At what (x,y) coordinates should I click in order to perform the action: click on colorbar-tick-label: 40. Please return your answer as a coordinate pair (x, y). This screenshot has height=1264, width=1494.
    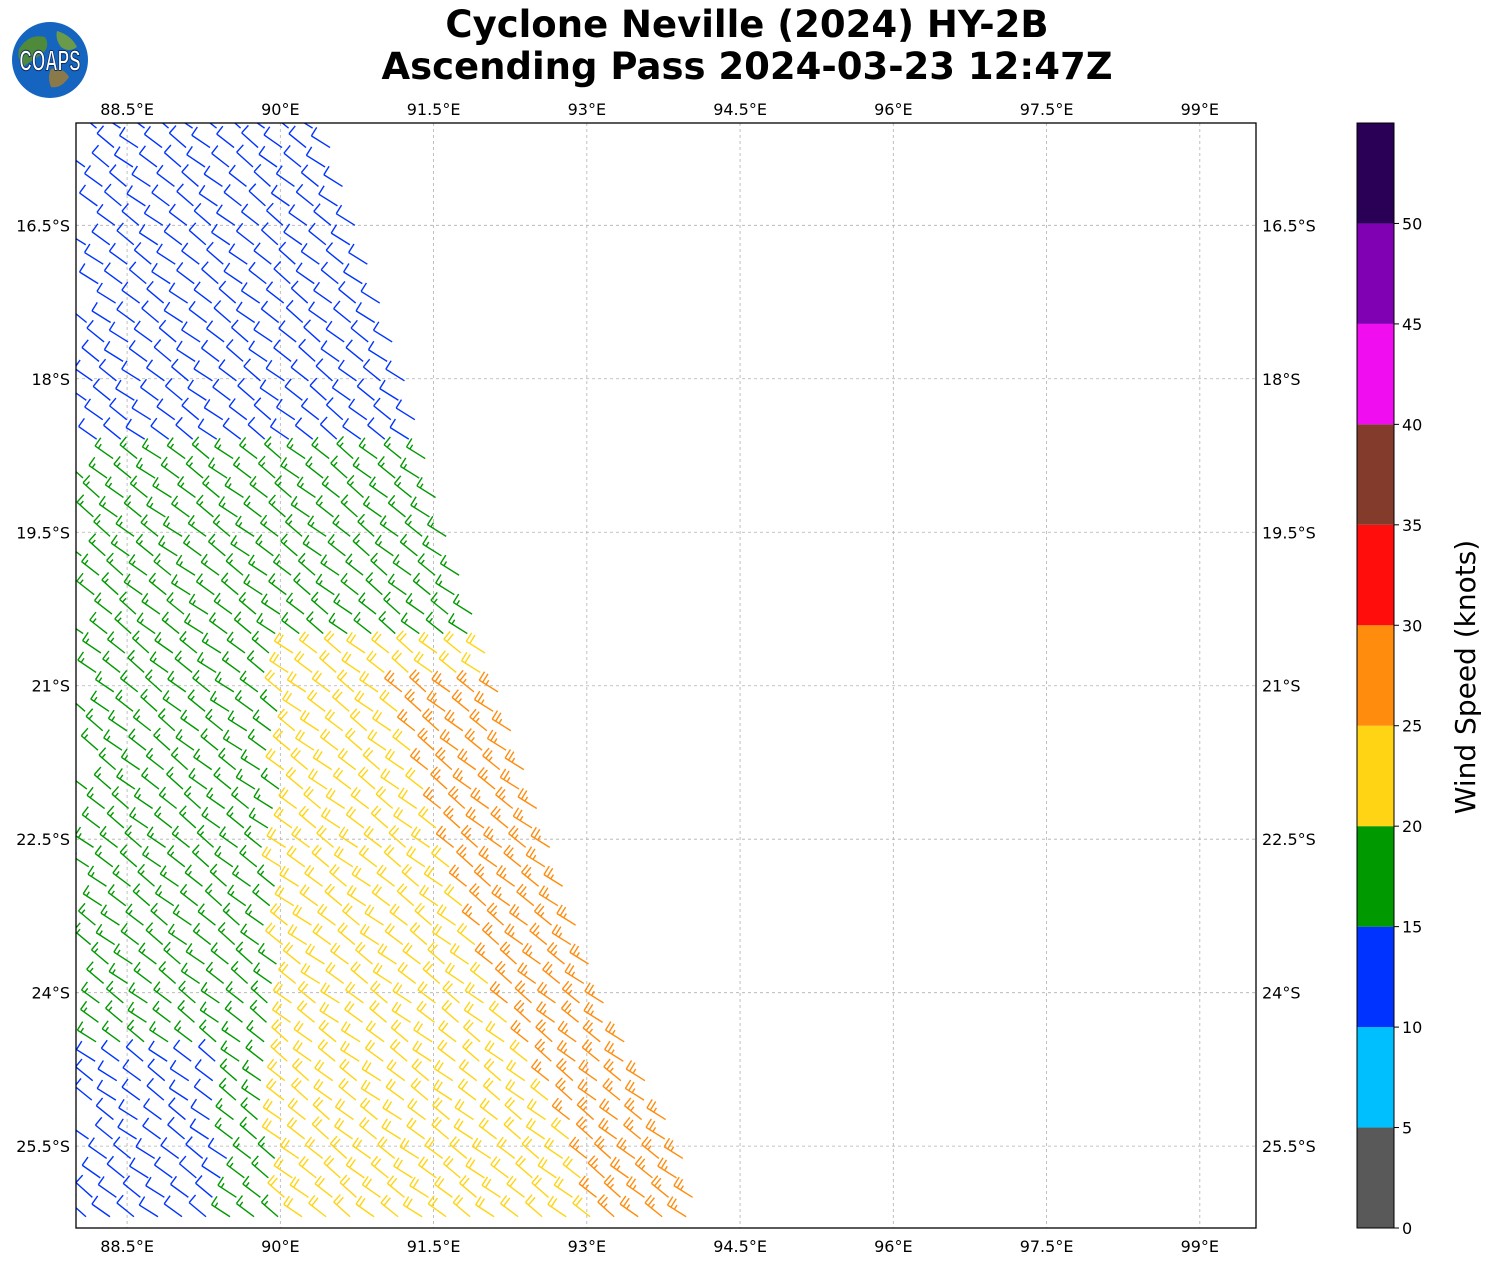
    Looking at the image, I should click on (1412, 424).